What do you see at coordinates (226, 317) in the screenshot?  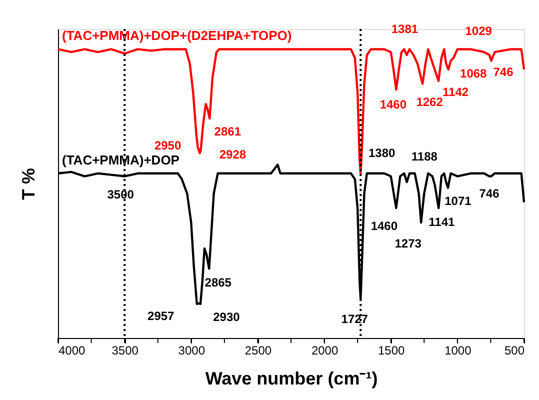 I see `annotation: 2930` at bounding box center [226, 317].